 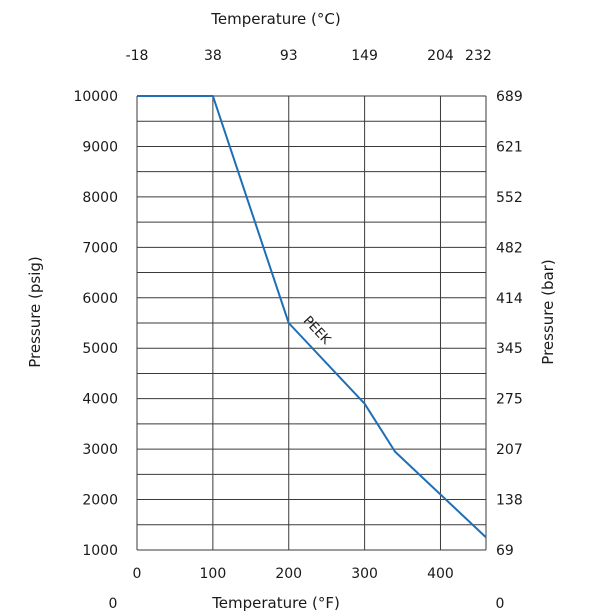 I want to click on left-tick-label: 9000, so click(x=100, y=147).